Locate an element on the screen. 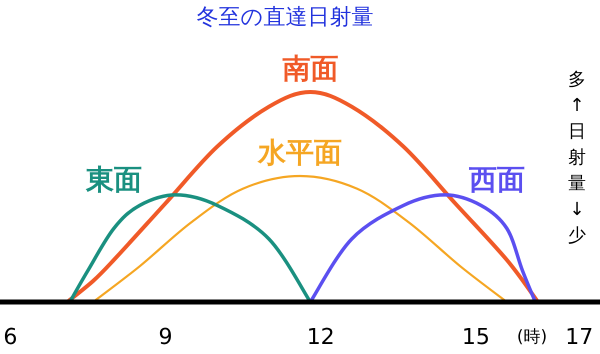  series-label: 西面 is located at coordinates (496, 179).